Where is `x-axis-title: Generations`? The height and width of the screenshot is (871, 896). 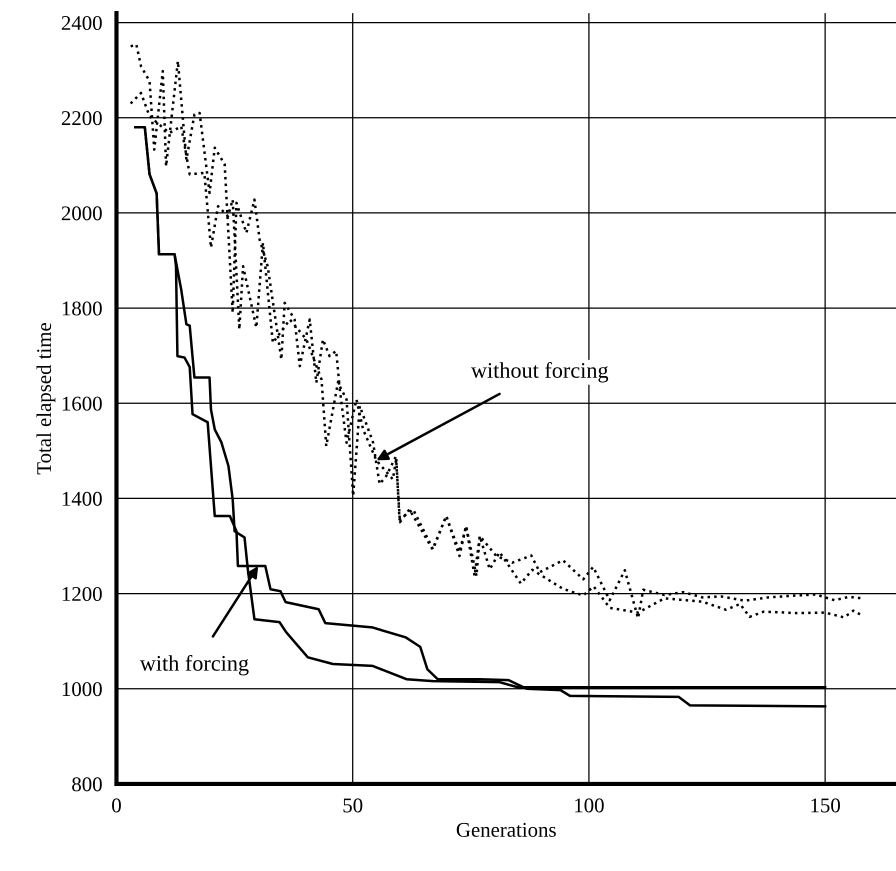
x-axis-title: Generations is located at coordinates (506, 829).